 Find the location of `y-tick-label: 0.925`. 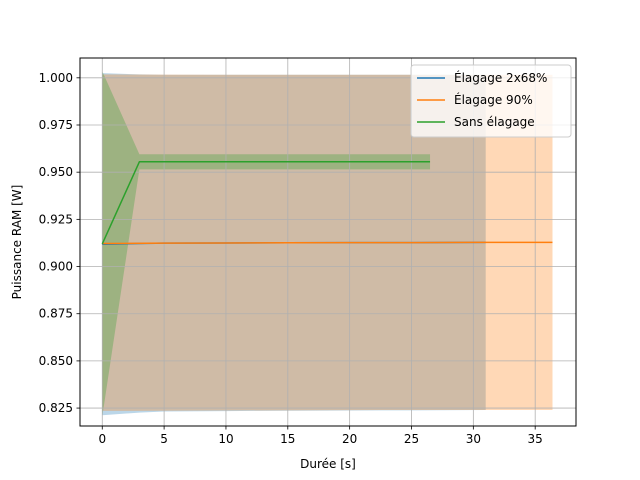

y-tick-label: 0.925 is located at coordinates (56, 219).